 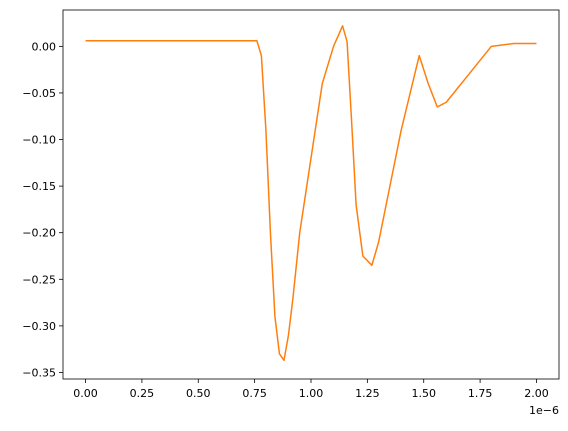 I want to click on x-offset-text: 1e−6, so click(x=544, y=410).